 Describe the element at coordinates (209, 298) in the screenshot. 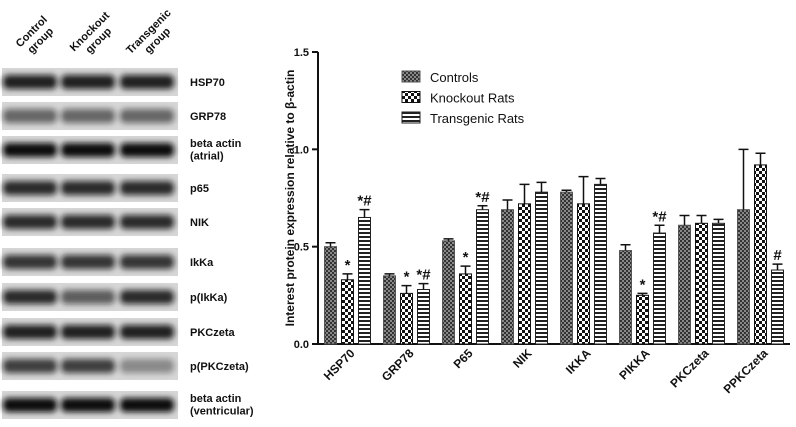

I see `row-label: p(IkKa)` at that location.